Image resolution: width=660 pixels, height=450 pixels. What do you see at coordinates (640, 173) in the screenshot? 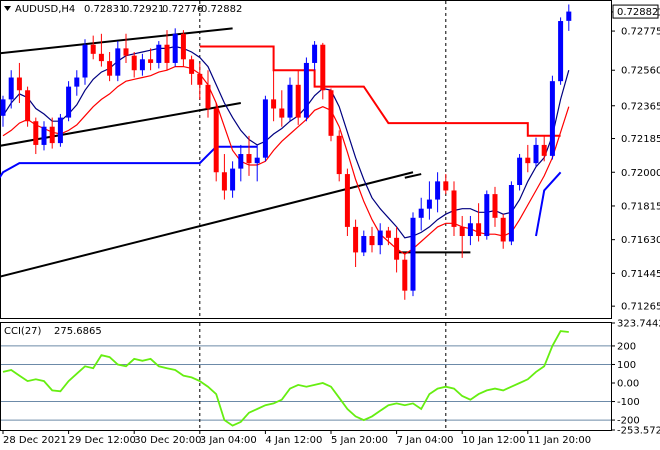
I see `price-tick-label-5: 0.72000` at bounding box center [640, 173].